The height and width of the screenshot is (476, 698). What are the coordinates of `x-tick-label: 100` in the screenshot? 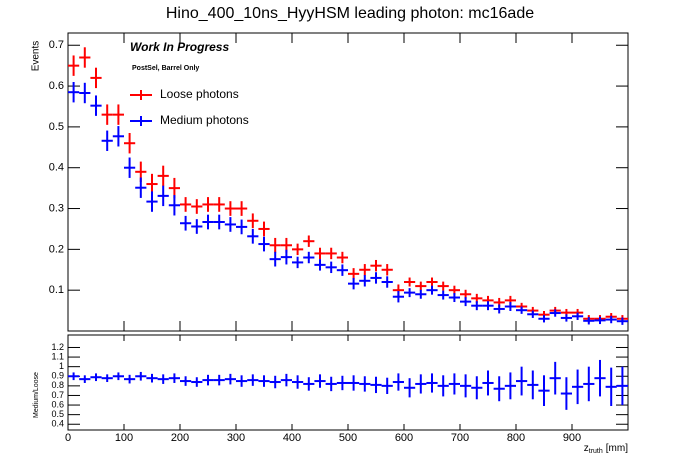 It's located at (124, 438).